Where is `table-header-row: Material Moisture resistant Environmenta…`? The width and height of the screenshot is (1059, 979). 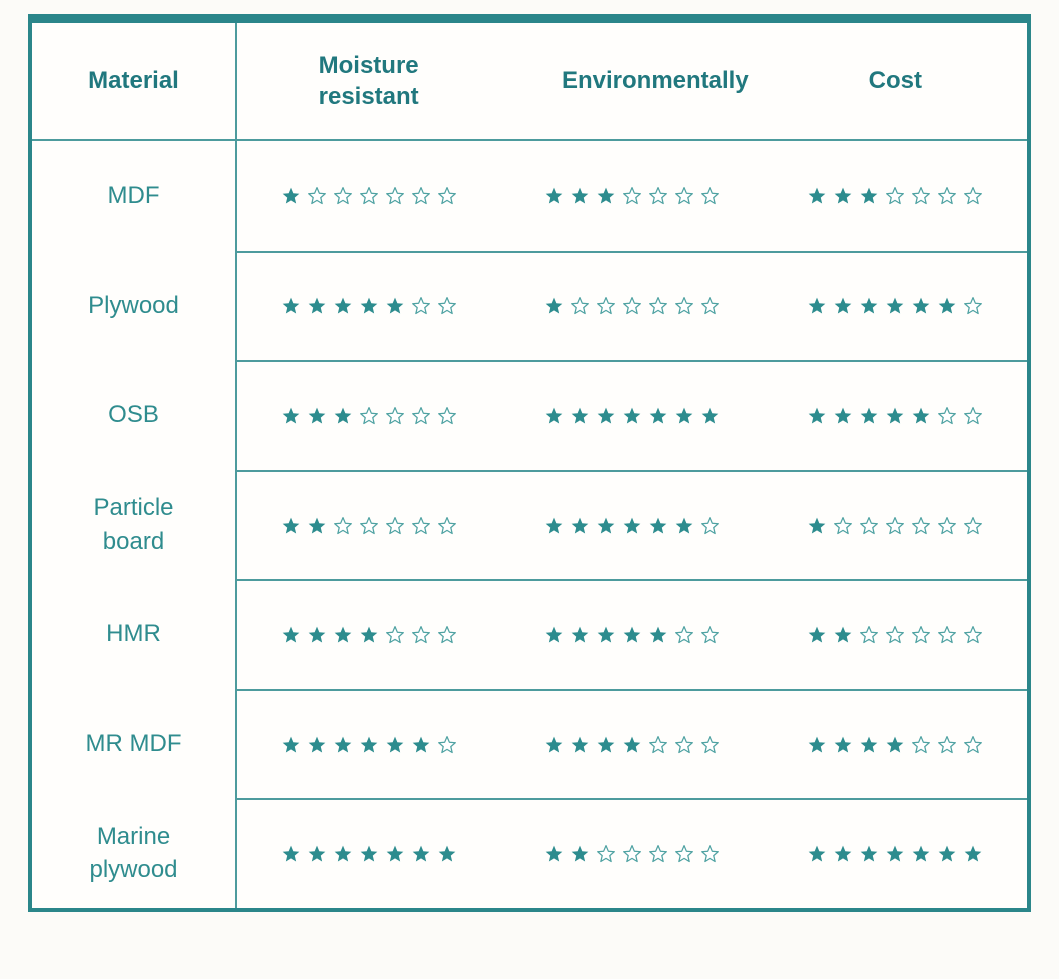 table-header-row: Material Moisture resistant Environmenta… is located at coordinates (529, 82).